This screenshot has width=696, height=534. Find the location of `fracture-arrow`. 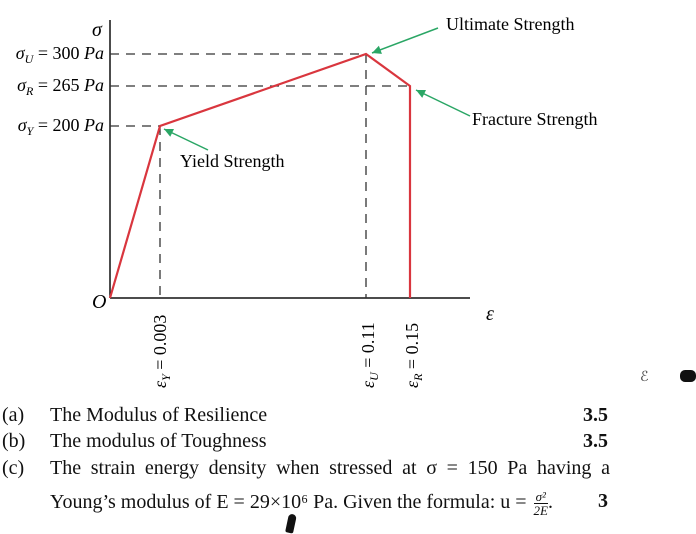

fracture-arrow is located at coordinates (443, 103).